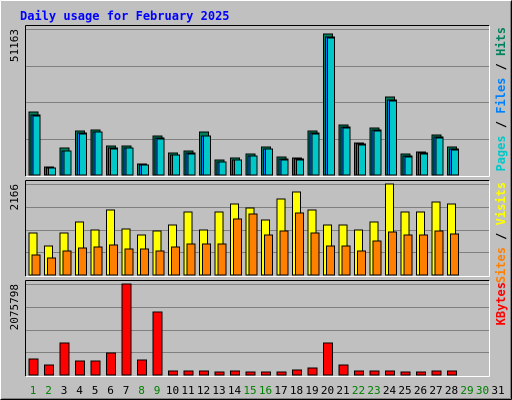 Image resolution: width=512 pixels, height=400 pixels. Describe the element at coordinates (420, 390) in the screenshot. I see `x-tick-label-26: 26` at that location.